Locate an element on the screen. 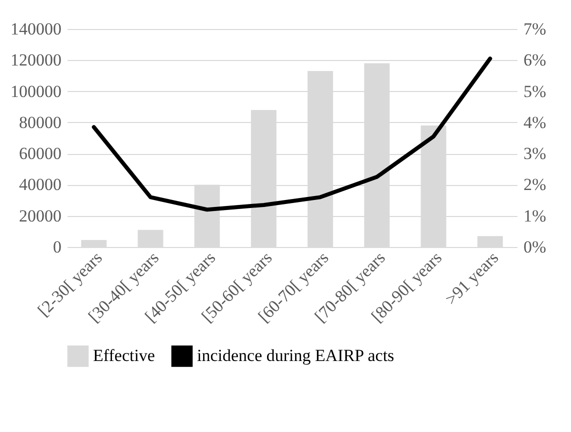 This screenshot has height=432, width=571. y-tick-label: 140000 is located at coordinates (36, 29).